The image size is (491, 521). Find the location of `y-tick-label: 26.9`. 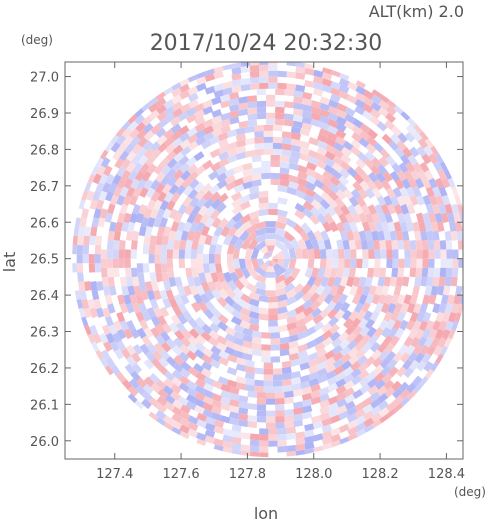

y-tick-label: 26.9 is located at coordinates (44, 114).